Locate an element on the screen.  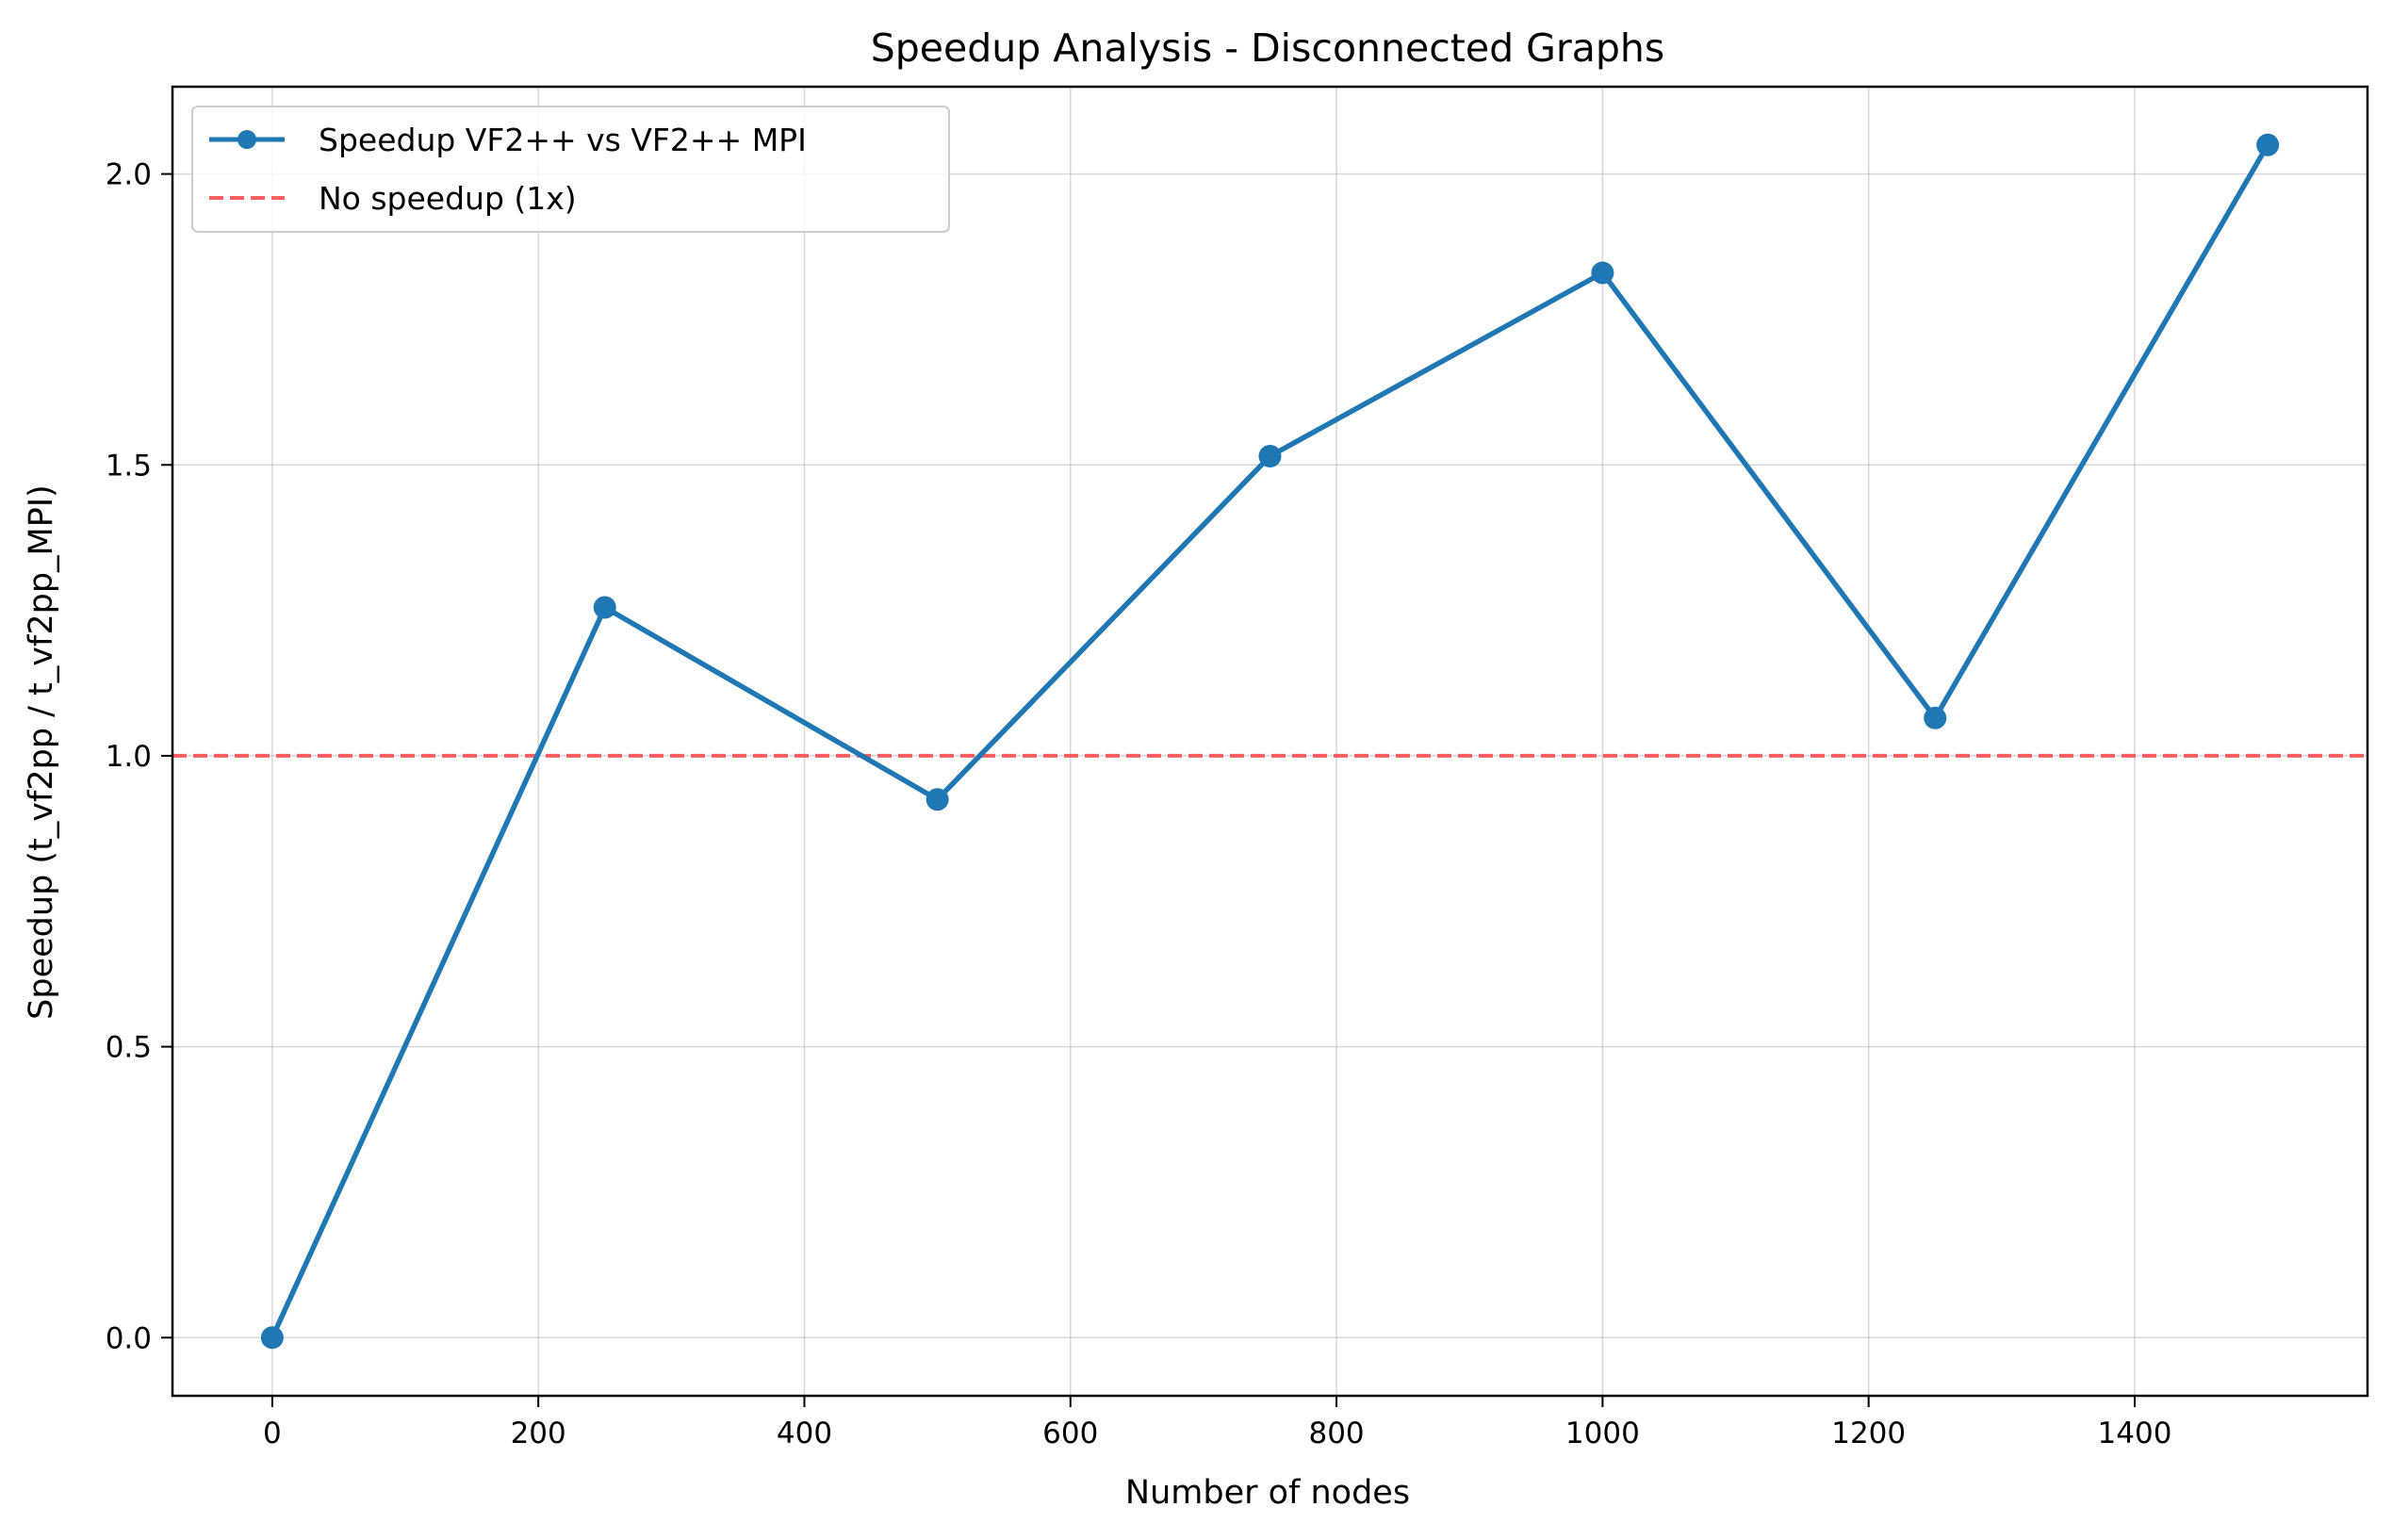
x-tick-label: 0 is located at coordinates (272, 1433).